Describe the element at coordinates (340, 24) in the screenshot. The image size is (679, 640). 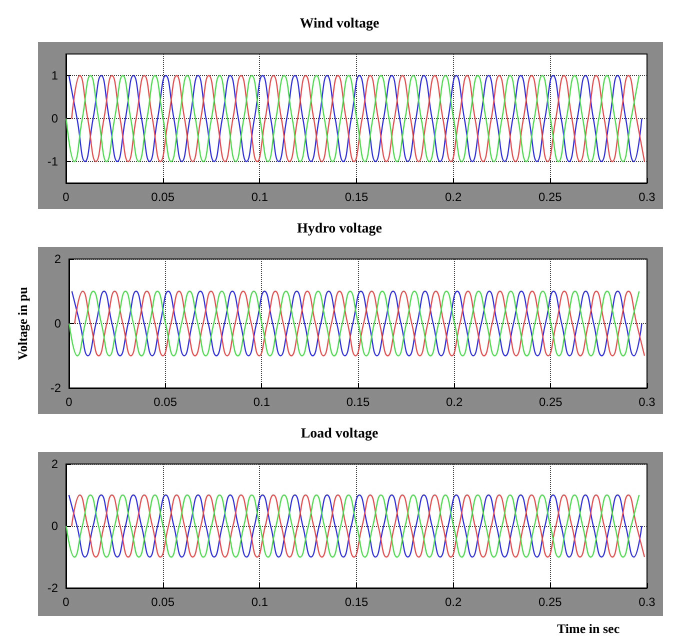
I see `chart-title: Wind voltage` at that location.